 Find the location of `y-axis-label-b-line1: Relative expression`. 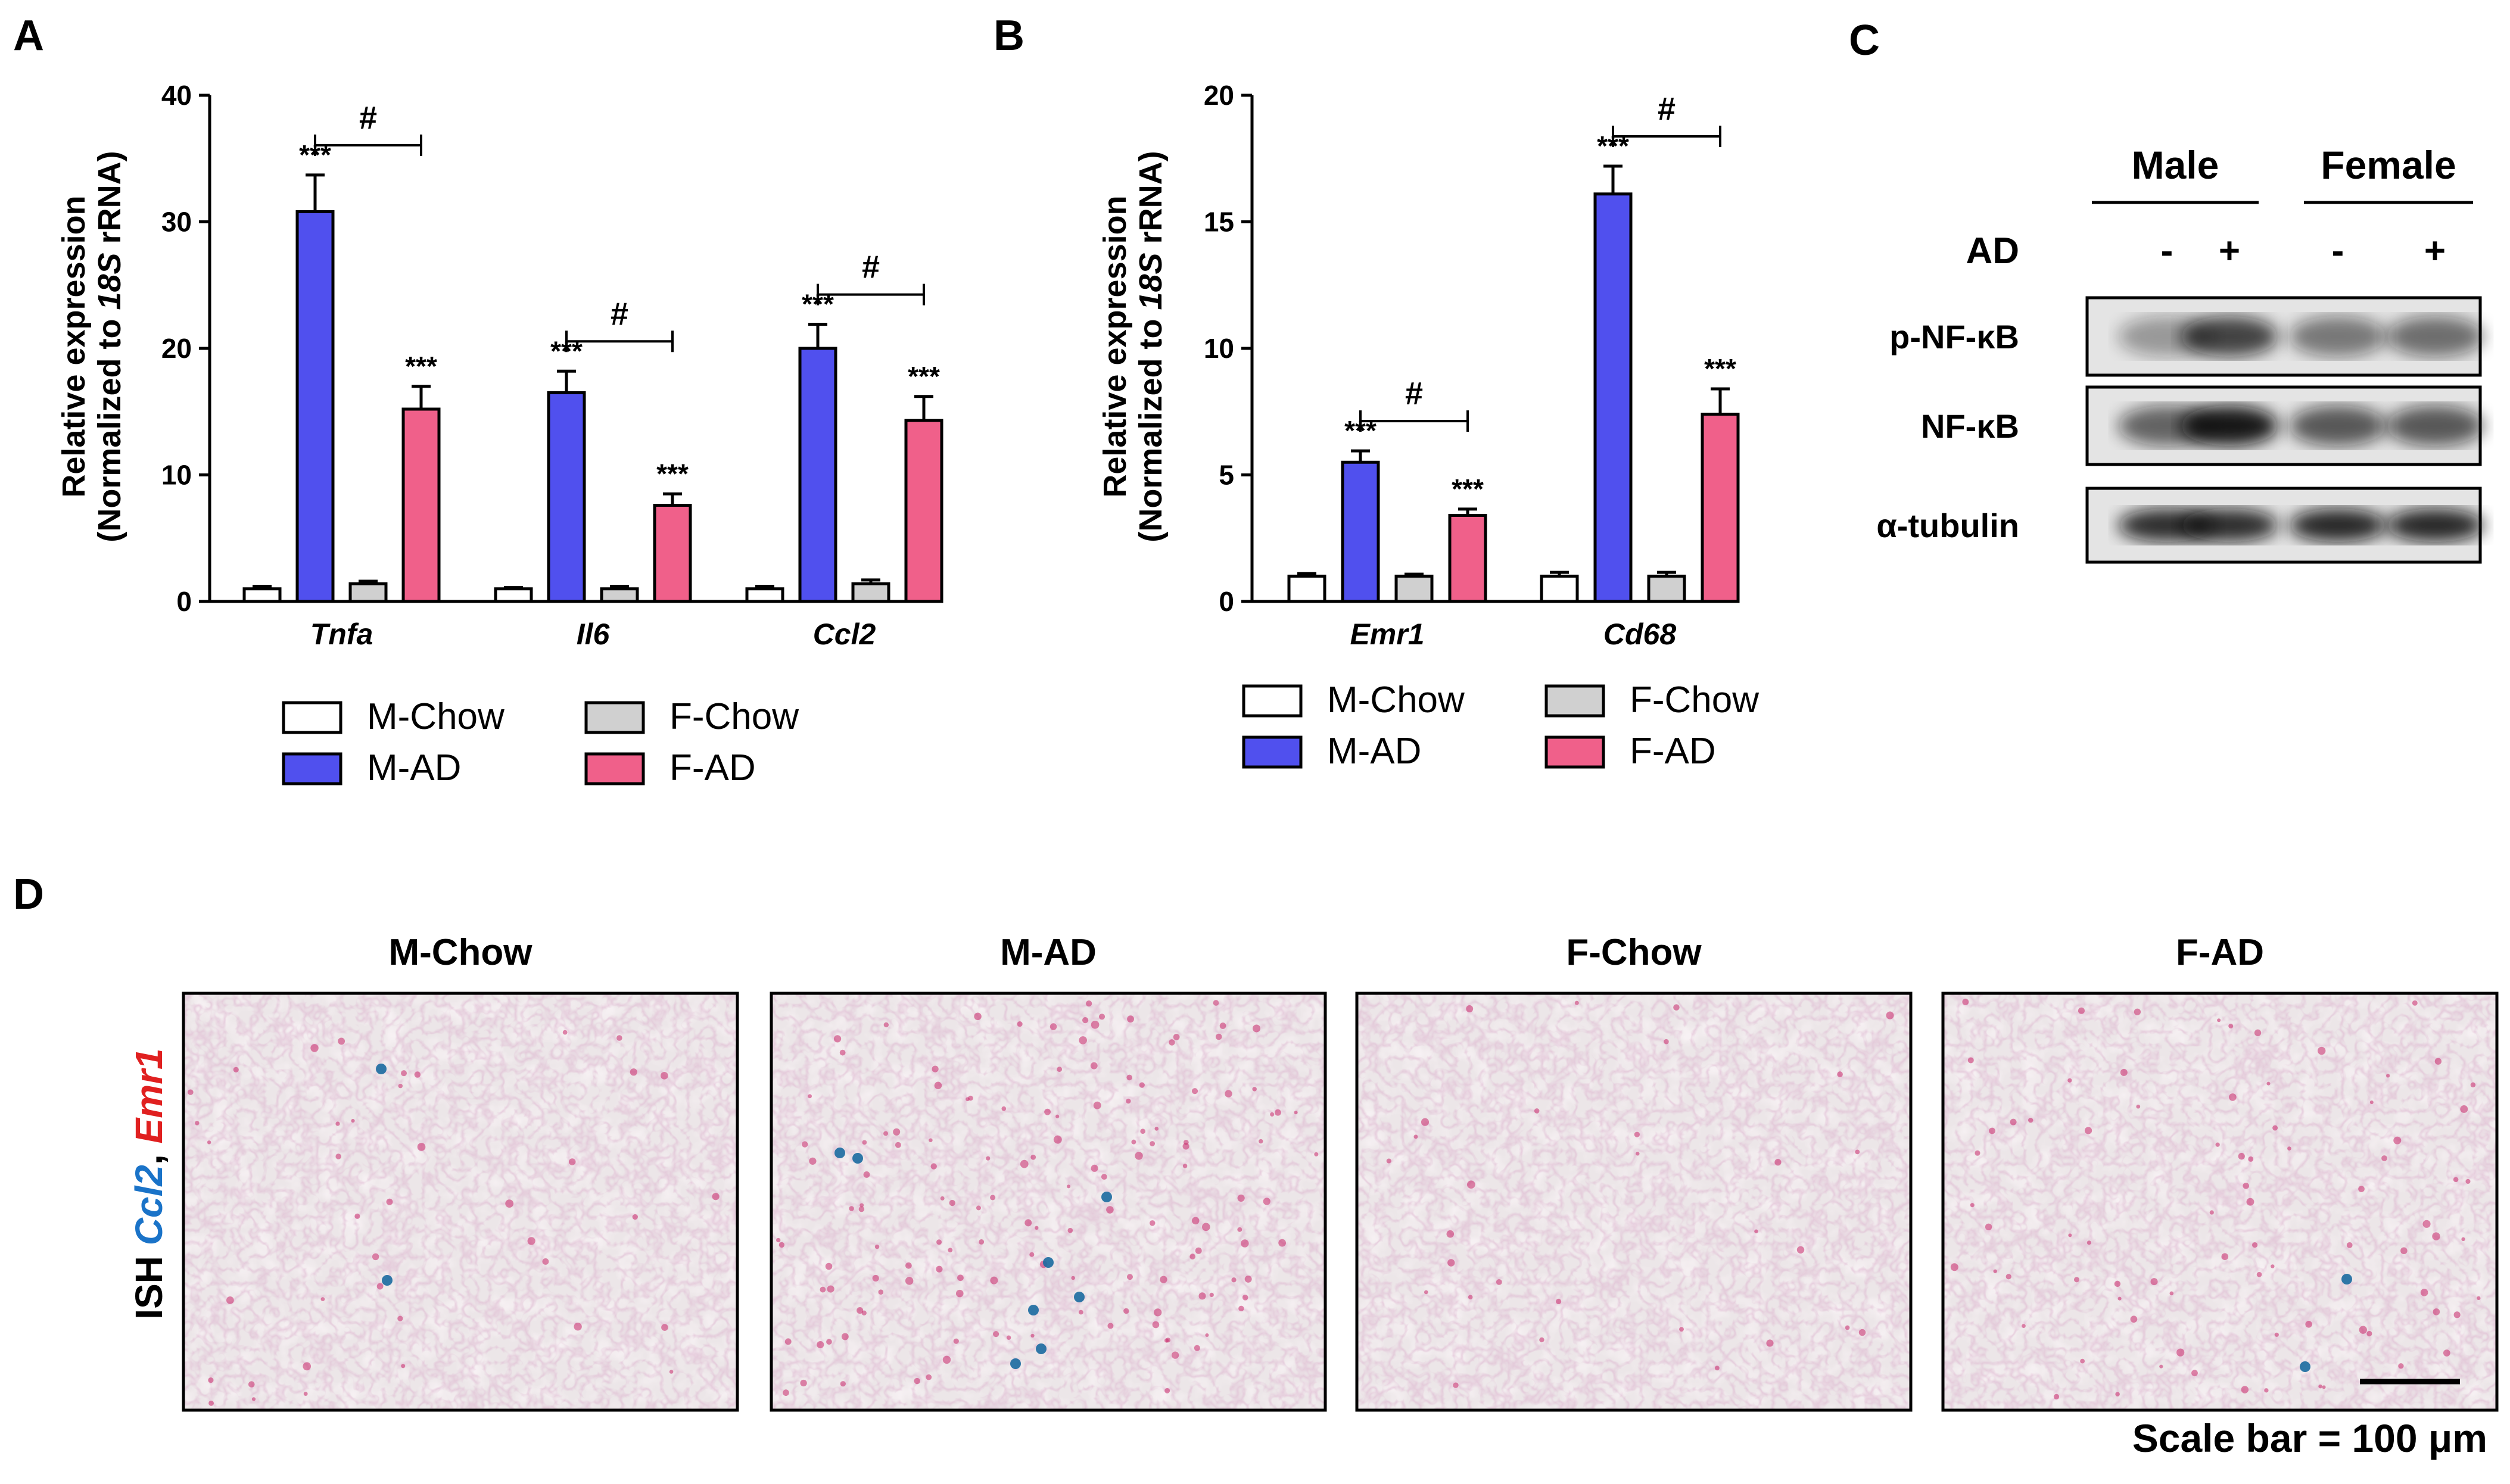

y-axis-label-b-line1: Relative expression is located at coordinates (1115, 346).